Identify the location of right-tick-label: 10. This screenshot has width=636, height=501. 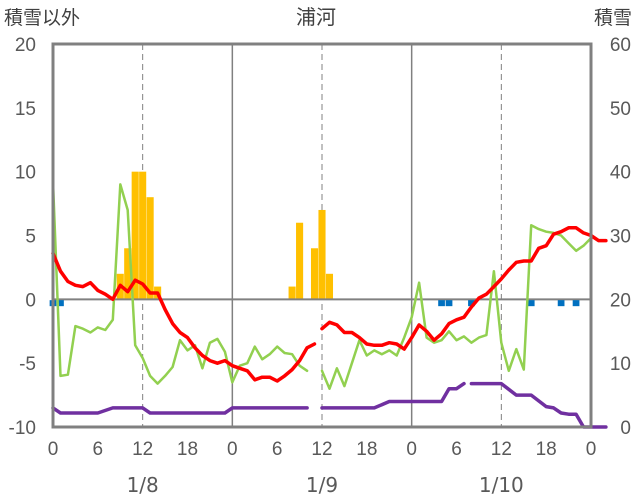
(620, 364).